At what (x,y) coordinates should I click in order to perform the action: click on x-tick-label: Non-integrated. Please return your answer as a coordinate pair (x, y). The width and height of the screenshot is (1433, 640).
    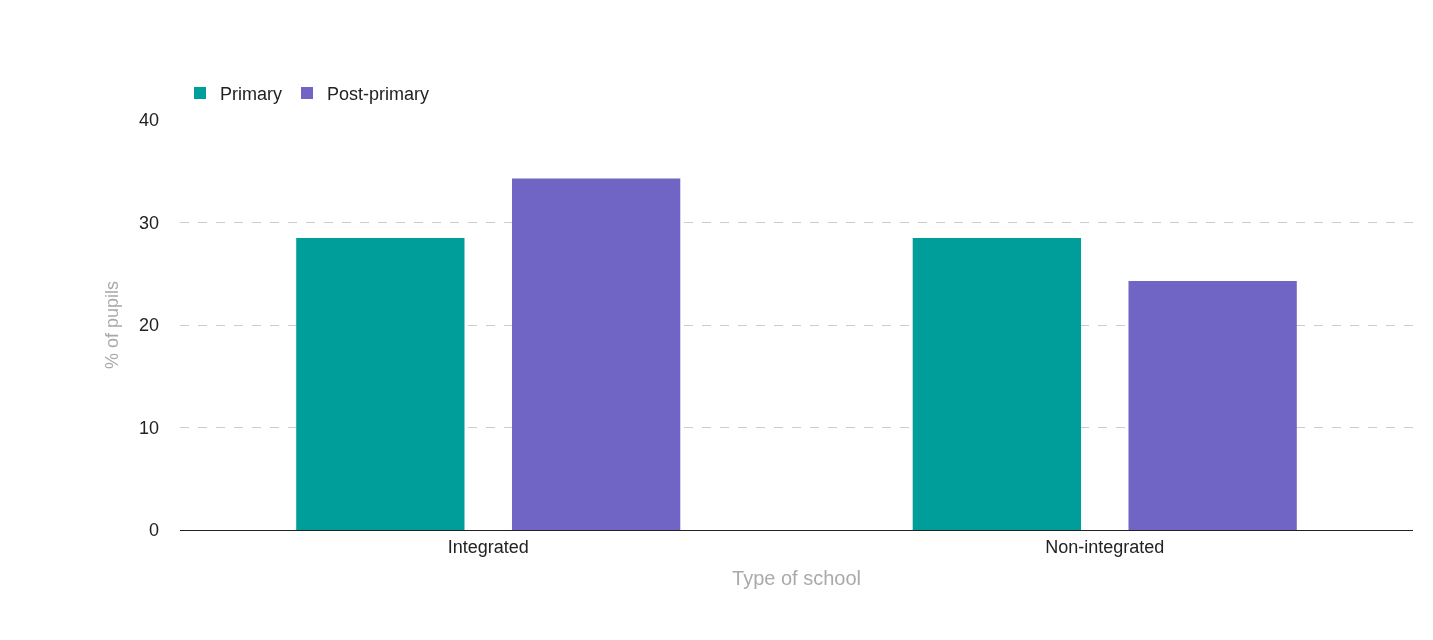
    Looking at the image, I should click on (1105, 546).